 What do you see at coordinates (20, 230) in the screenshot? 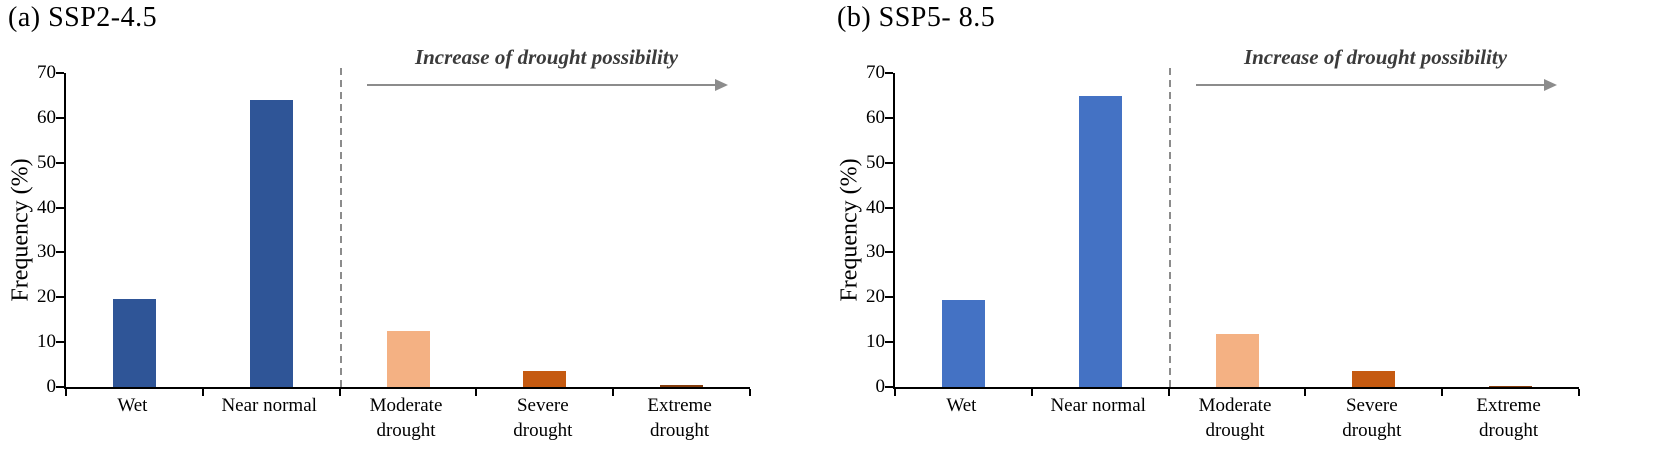
I see `y-axis-title-a: Frequency (%)` at bounding box center [20, 230].